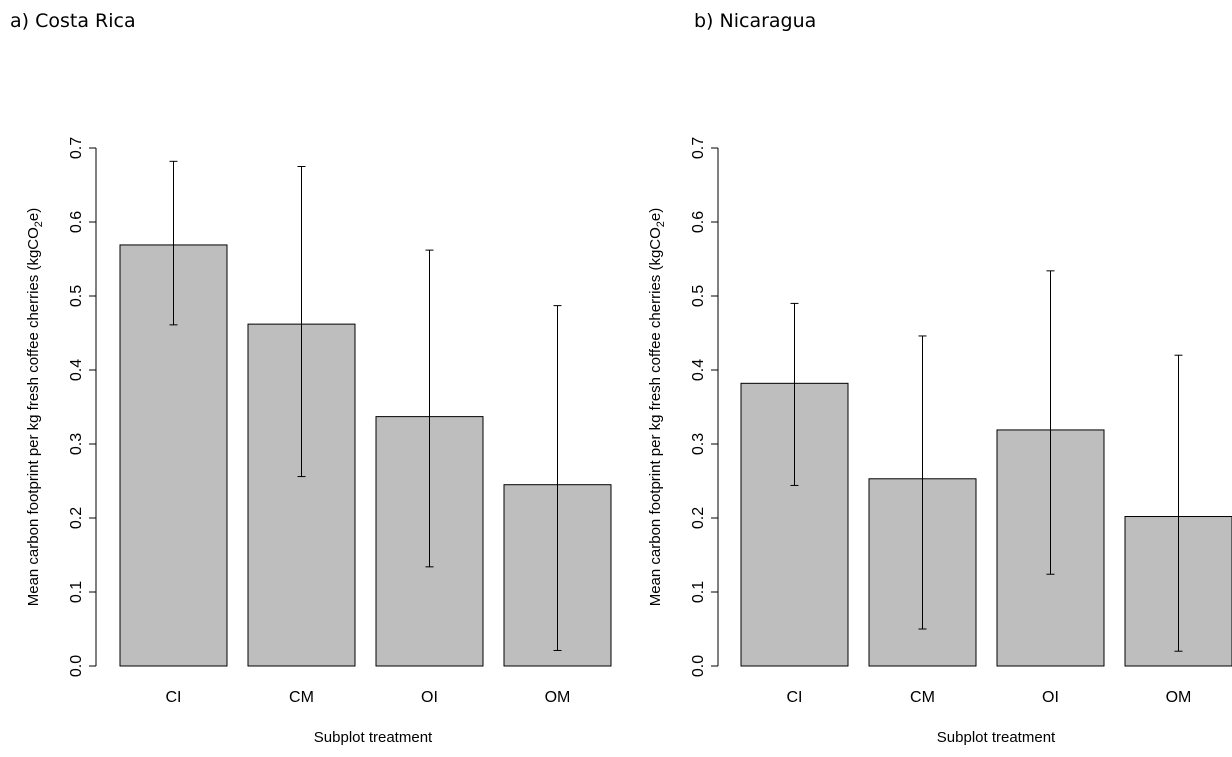 The width and height of the screenshot is (1232, 757). I want to click on panel-b-title: b) Nicaragua, so click(755, 21).